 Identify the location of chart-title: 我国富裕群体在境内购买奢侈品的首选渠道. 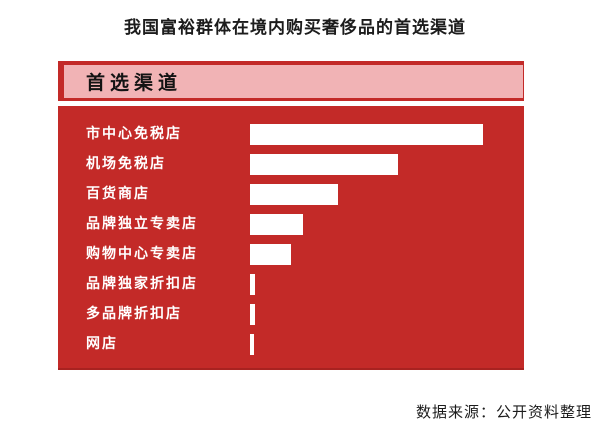
(295, 27).